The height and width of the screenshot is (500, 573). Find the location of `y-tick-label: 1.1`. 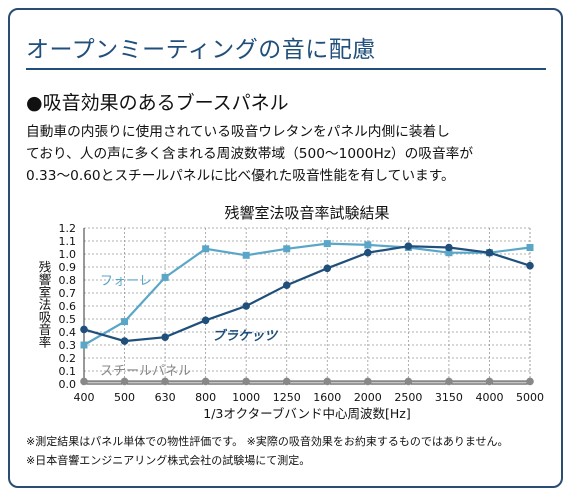

y-tick-label: 1.1 is located at coordinates (68, 241).